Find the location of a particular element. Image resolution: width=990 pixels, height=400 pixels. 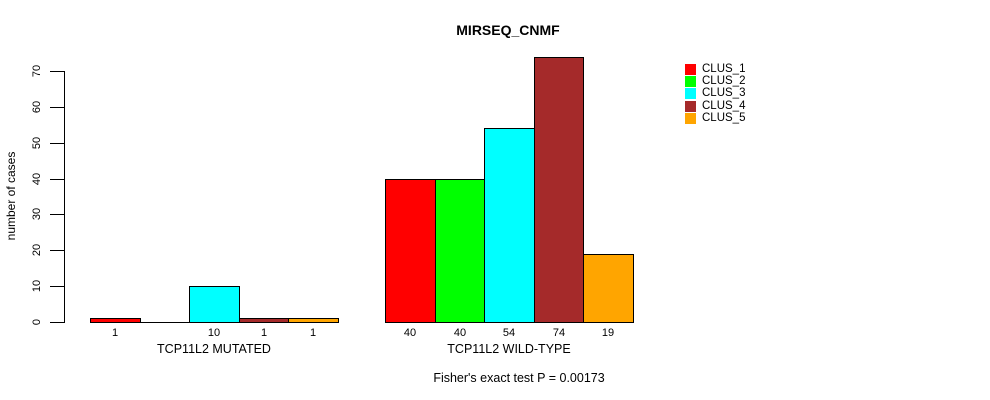

legend-item: CLUS_5 is located at coordinates (715, 118).